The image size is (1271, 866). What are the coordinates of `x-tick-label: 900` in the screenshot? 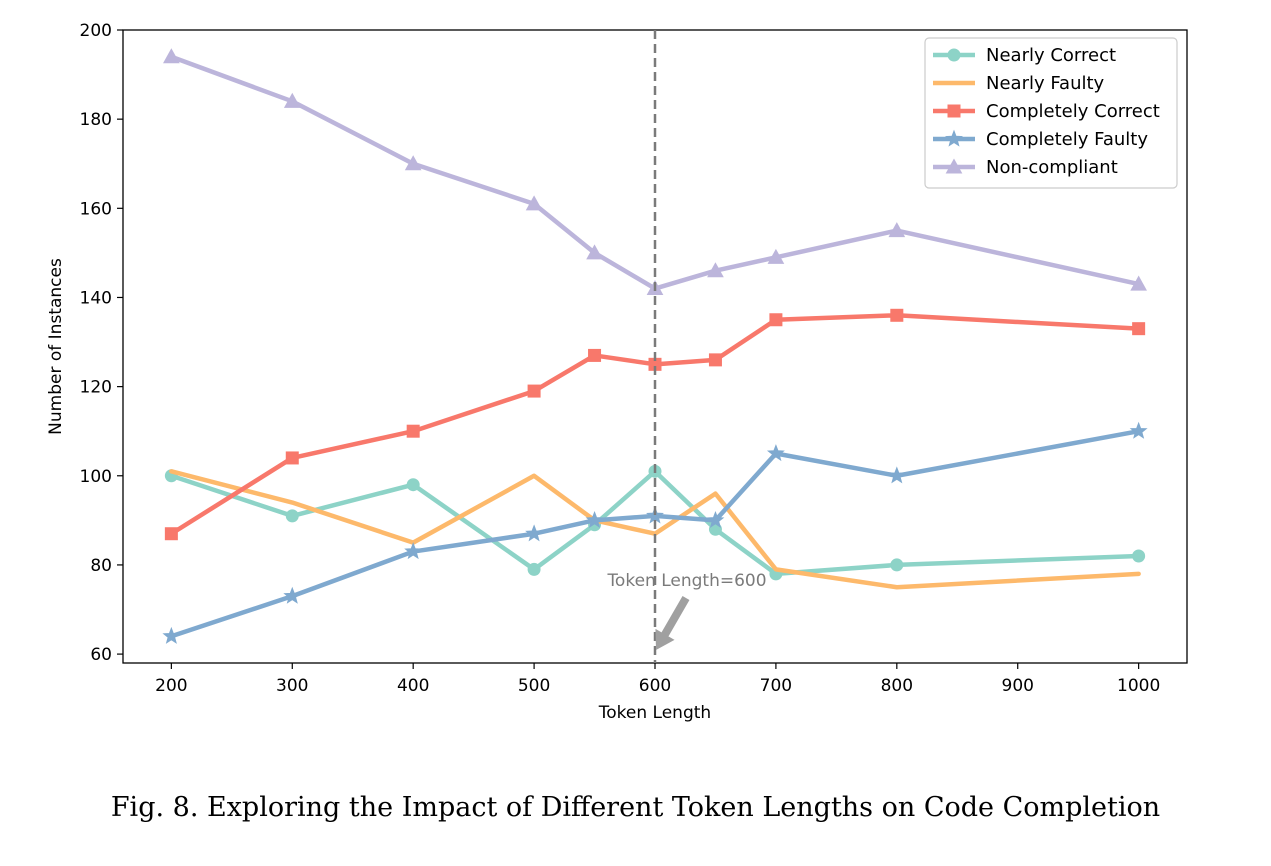 It's located at (1018, 686).